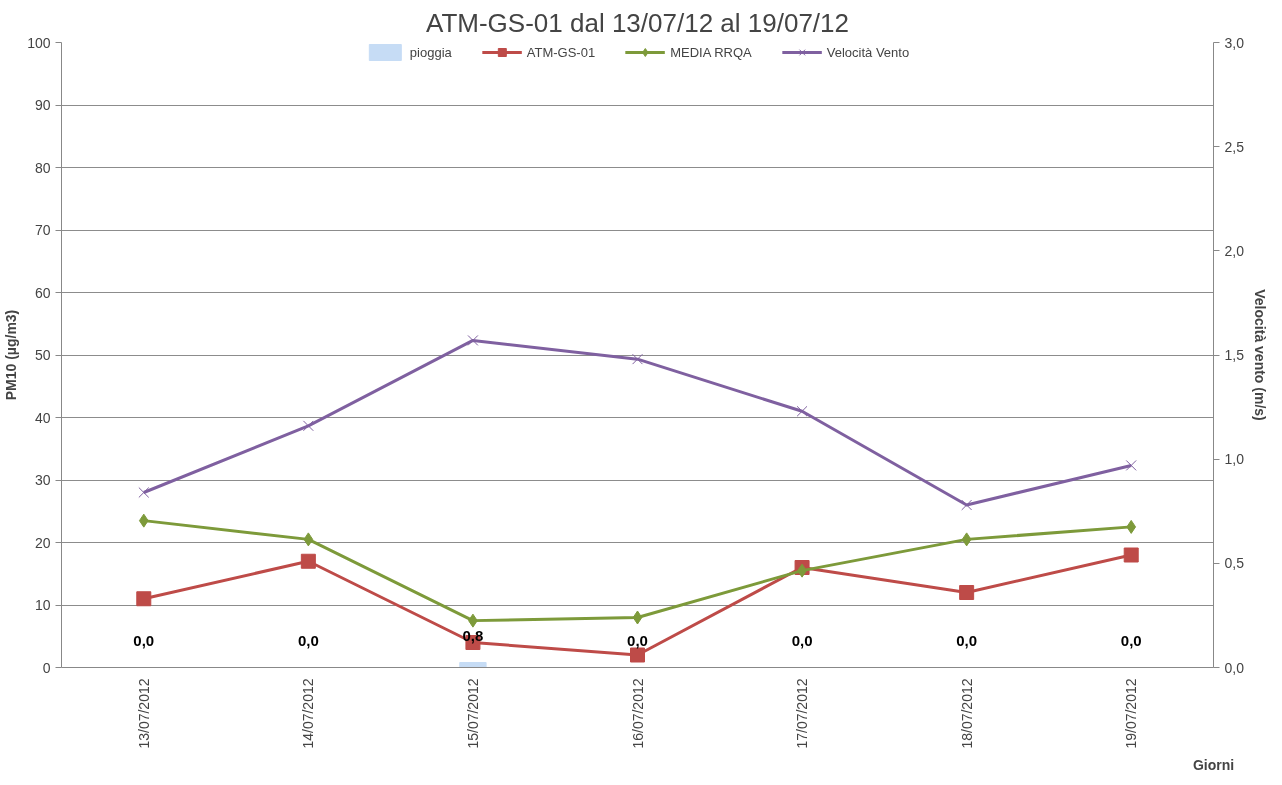  I want to click on y2-tick-label: 0,0, so click(1234, 667).